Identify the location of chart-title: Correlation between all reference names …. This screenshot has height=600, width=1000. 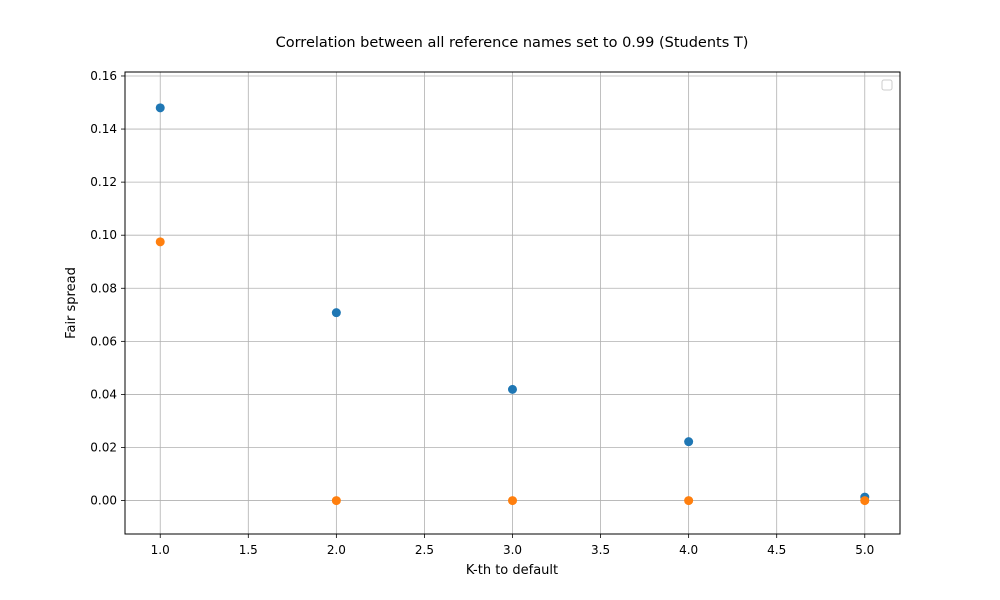
(512, 43).